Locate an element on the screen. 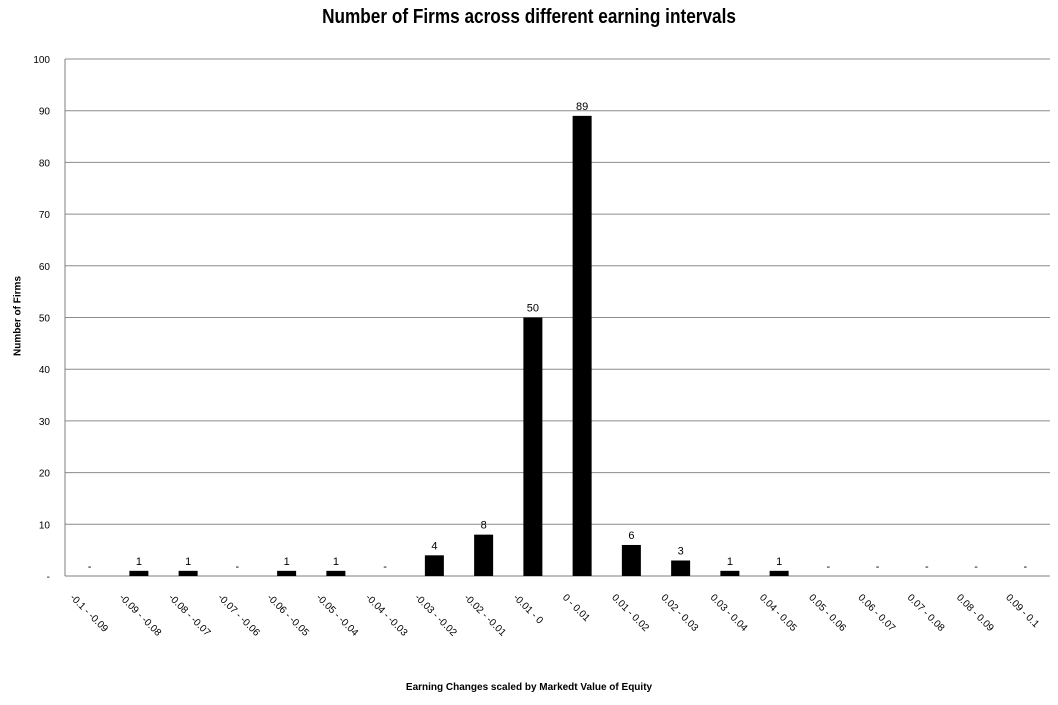 The height and width of the screenshot is (705, 1058). x-tick-label: -0.01 - 0 is located at coordinates (528, 609).